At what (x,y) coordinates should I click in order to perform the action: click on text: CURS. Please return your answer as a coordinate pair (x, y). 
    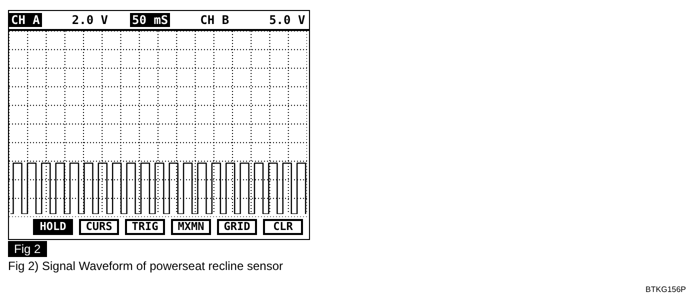
    Looking at the image, I should click on (99, 227).